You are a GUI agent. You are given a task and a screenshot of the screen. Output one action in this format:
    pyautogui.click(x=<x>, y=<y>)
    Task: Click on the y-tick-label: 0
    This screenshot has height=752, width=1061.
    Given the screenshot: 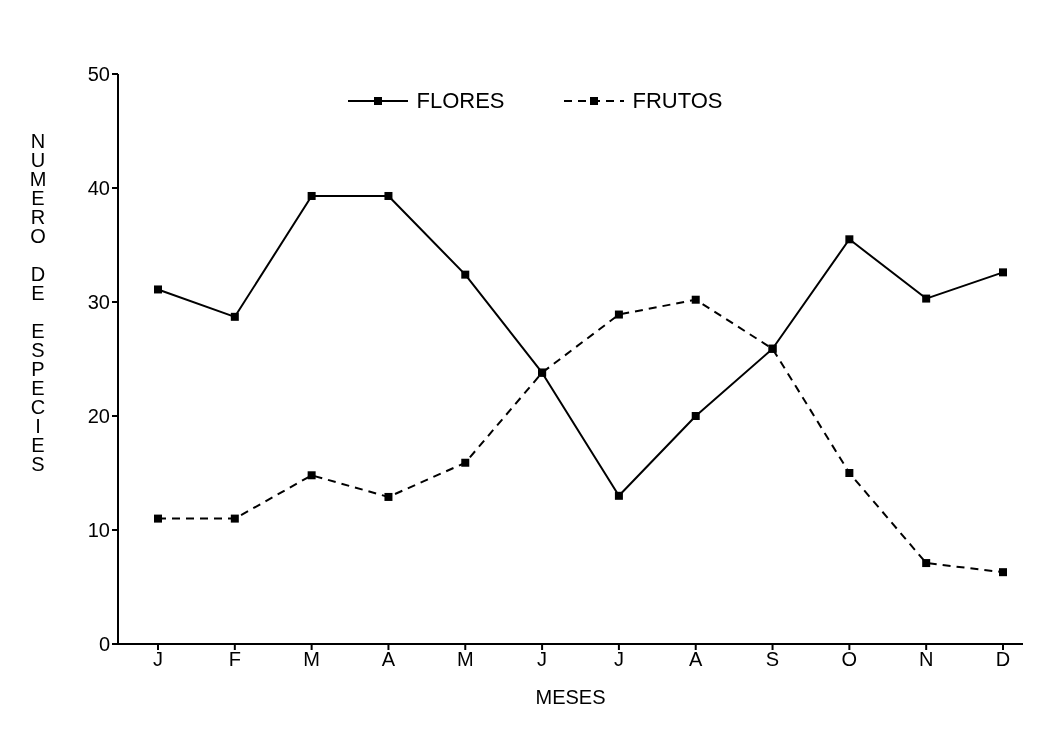 What is the action you would take?
    pyautogui.click(x=104, y=644)
    